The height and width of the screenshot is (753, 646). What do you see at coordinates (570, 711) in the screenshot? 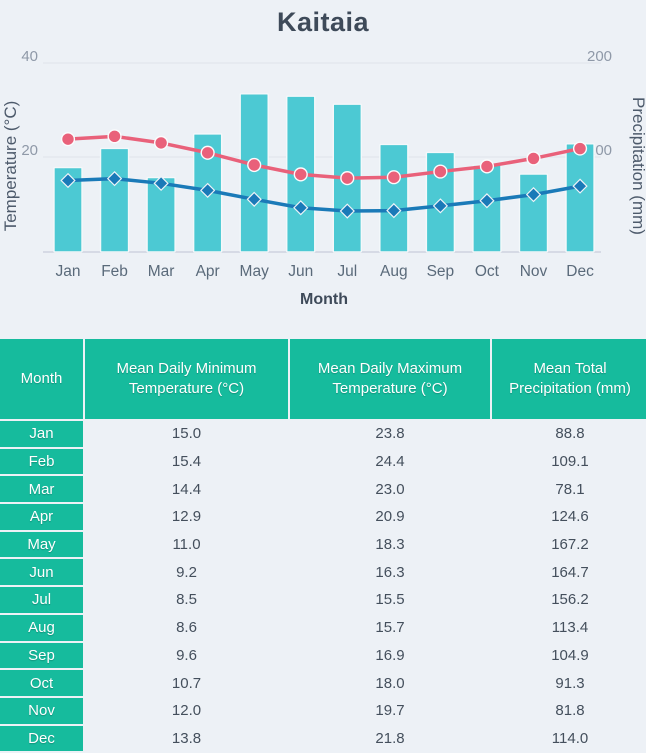
I see `table-row-value-cell: 81.8` at bounding box center [570, 711].